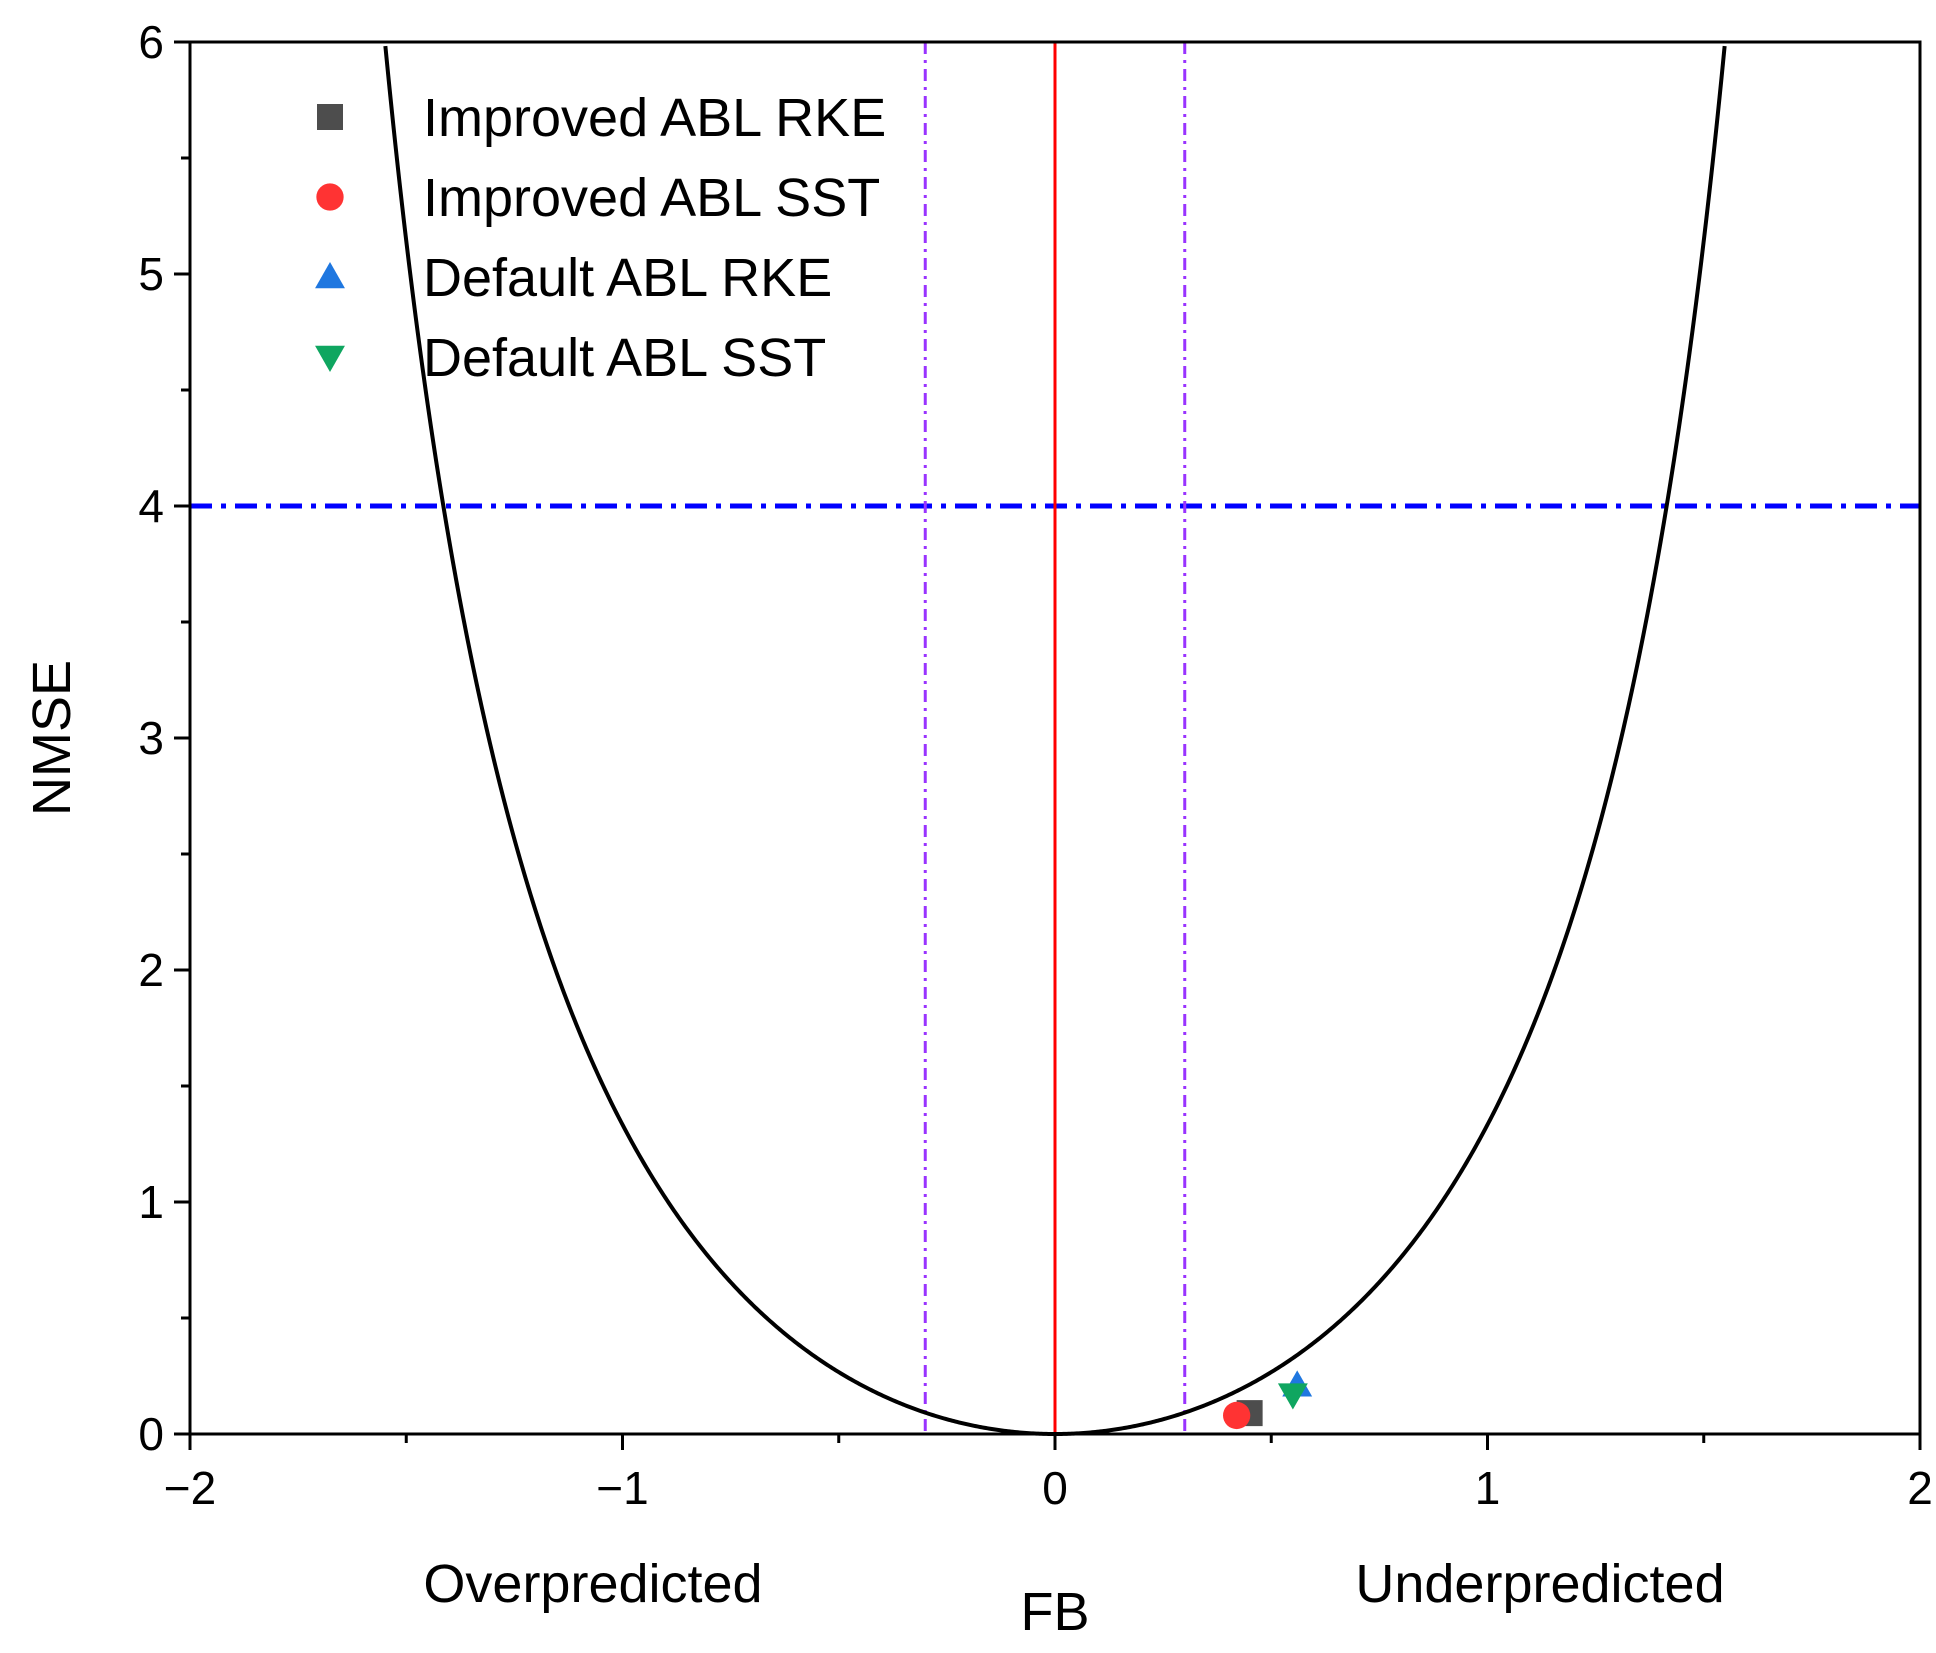 The height and width of the screenshot is (1653, 1936). What do you see at coordinates (151, 506) in the screenshot?
I see `y-tick-label: 4` at bounding box center [151, 506].